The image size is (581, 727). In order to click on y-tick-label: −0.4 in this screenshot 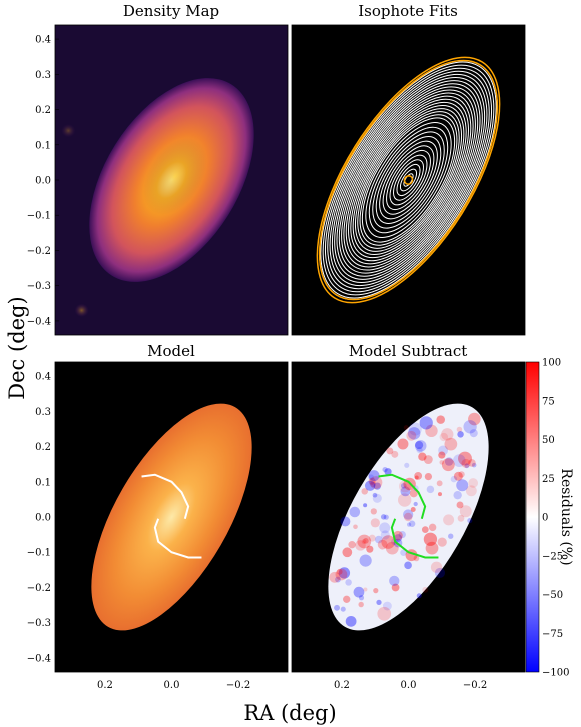, I will do `click(39, 658)`.